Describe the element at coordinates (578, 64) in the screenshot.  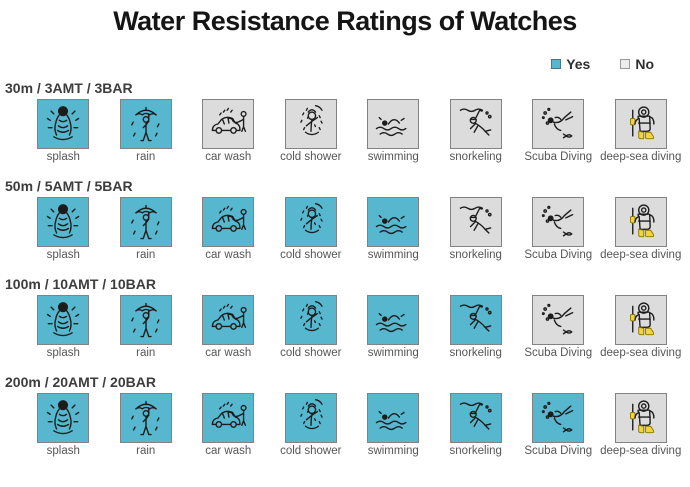
I see `yes-label: Yes` at that location.